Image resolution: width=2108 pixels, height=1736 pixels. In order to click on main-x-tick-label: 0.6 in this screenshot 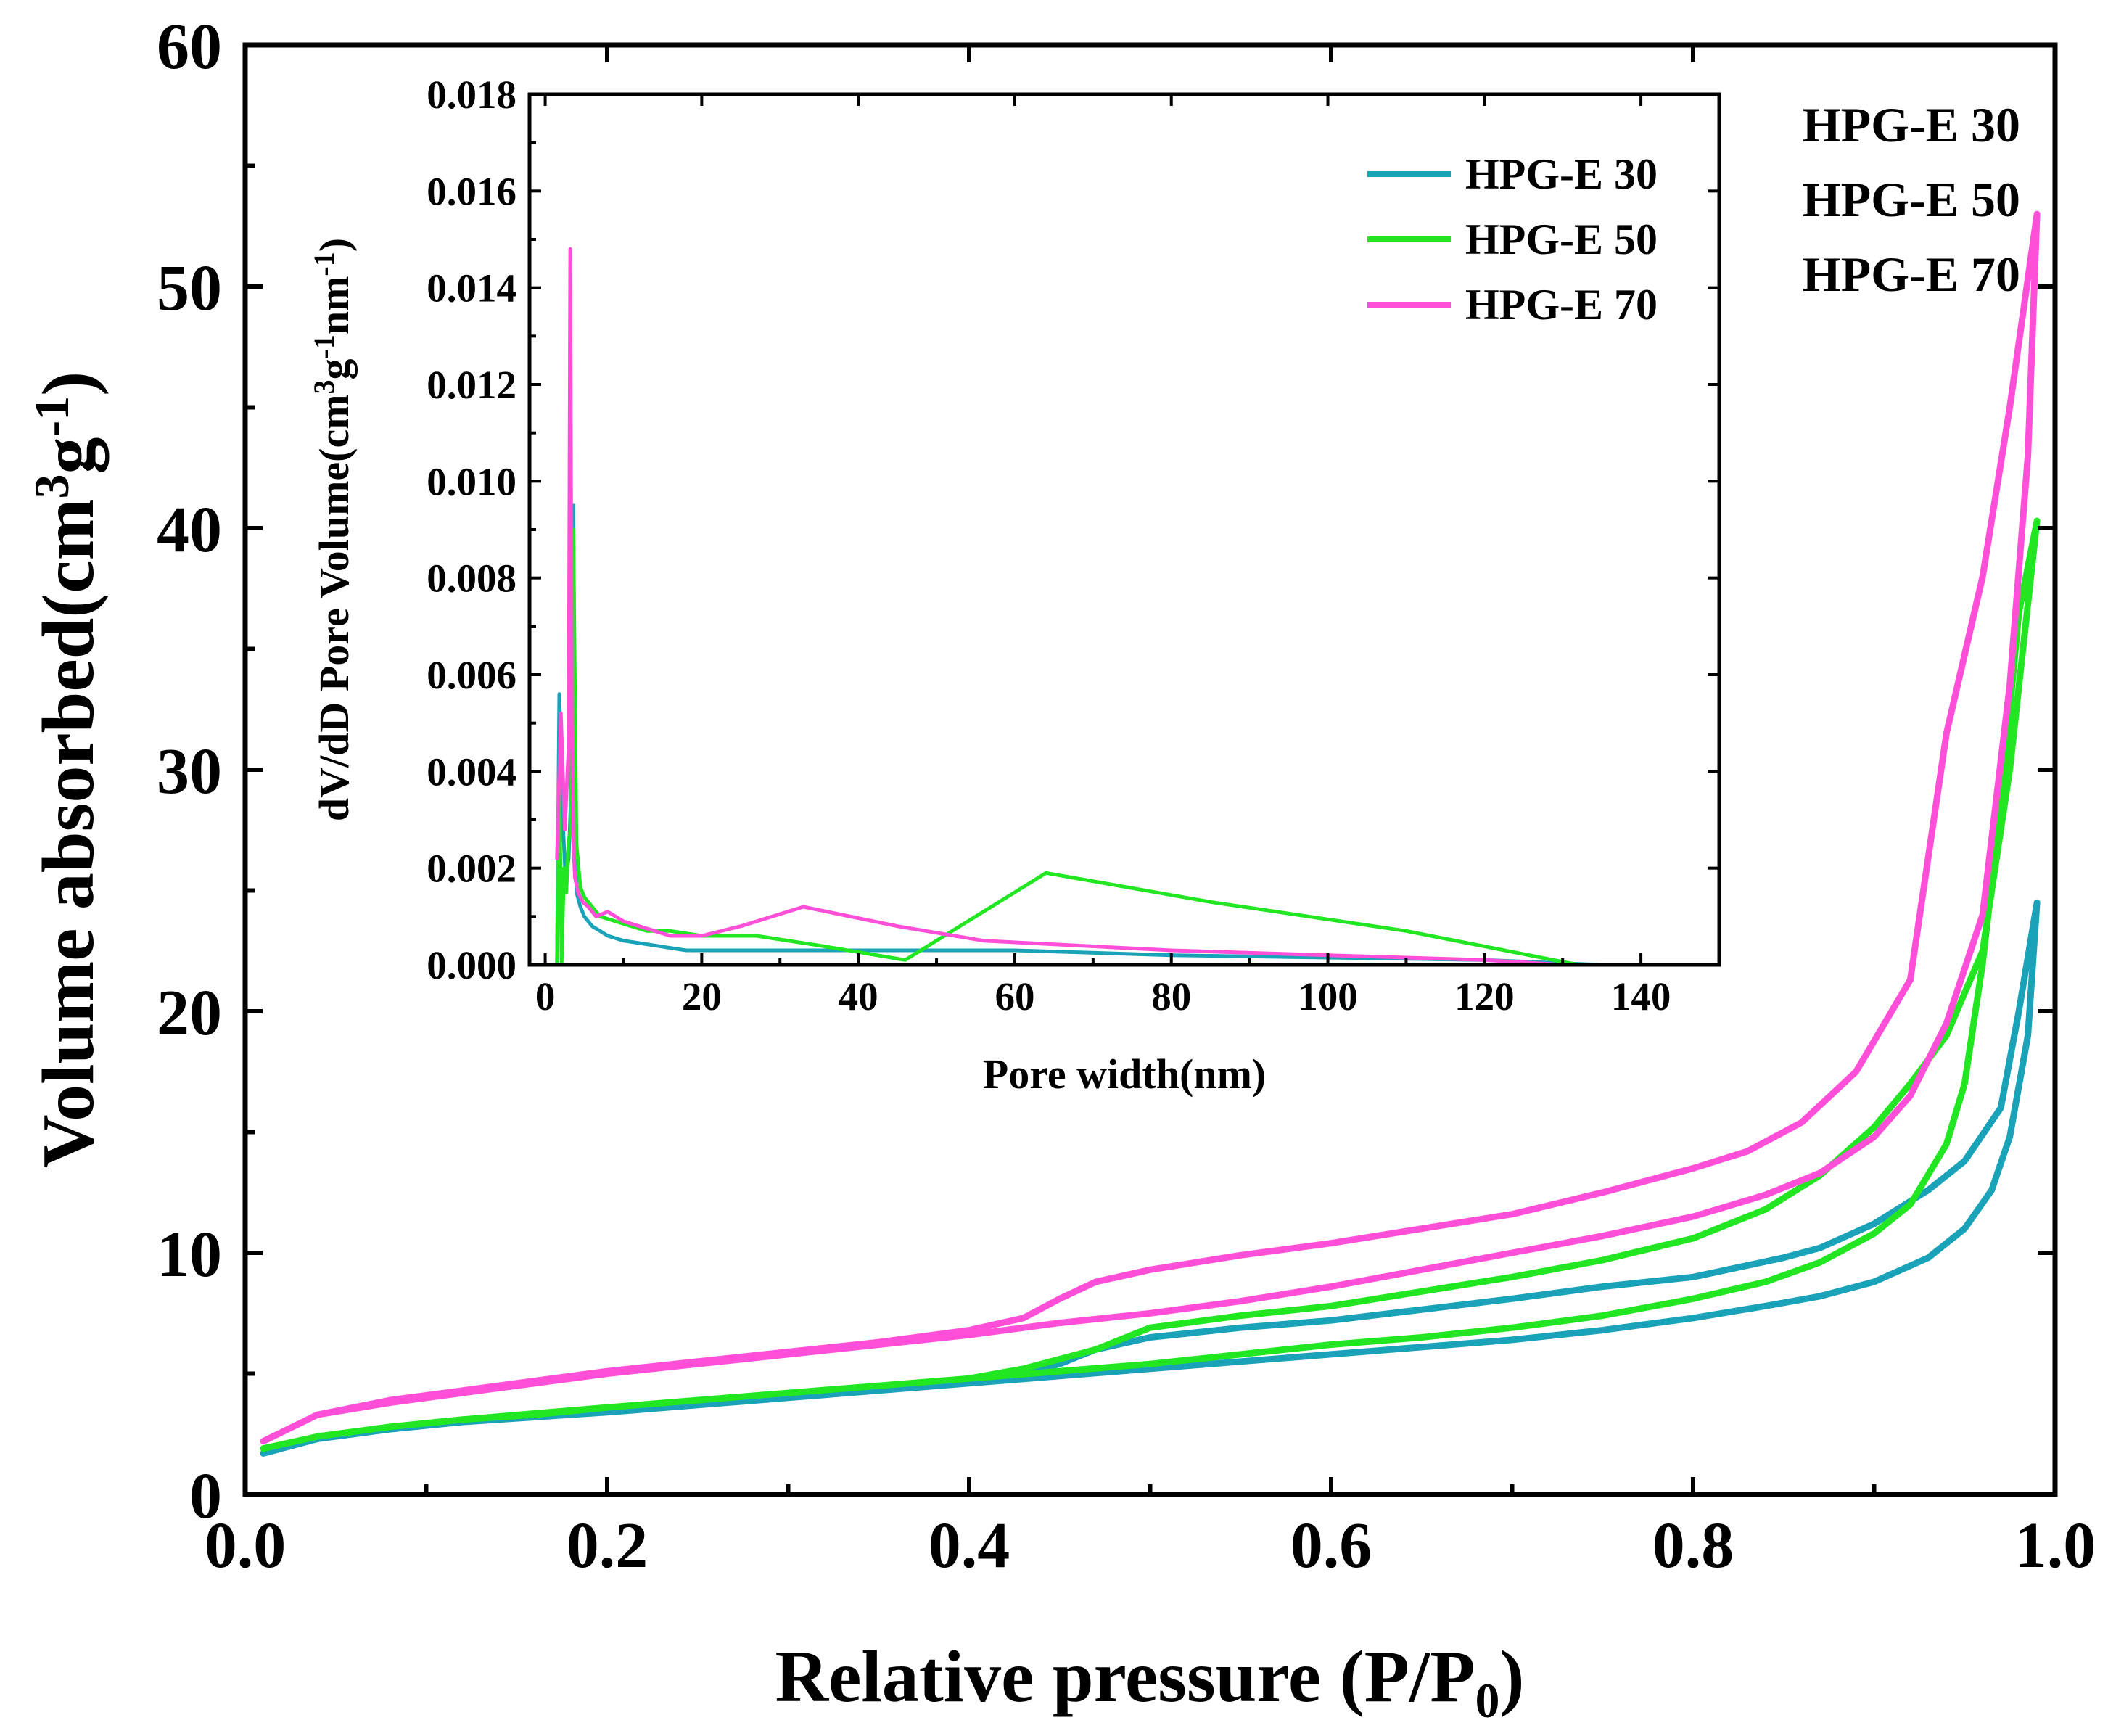, I will do `click(1331, 1545)`.